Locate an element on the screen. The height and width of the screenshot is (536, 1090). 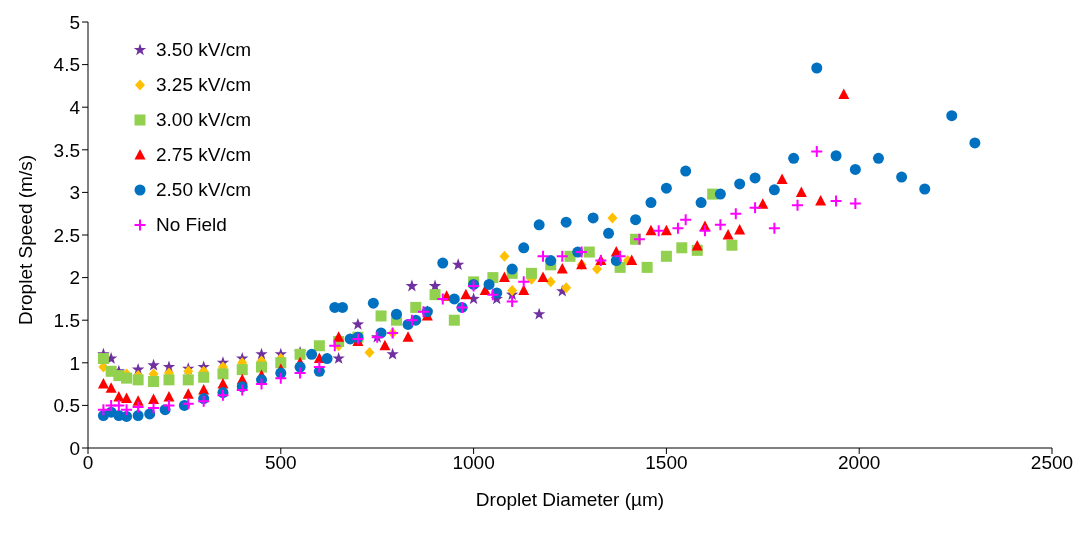
y-tick-label: 3 is located at coordinates (74, 193).